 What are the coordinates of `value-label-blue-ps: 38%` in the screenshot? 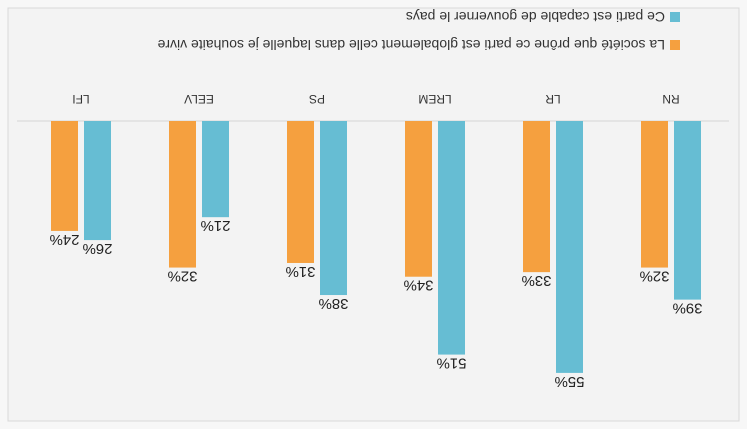 It's located at (333, 303).